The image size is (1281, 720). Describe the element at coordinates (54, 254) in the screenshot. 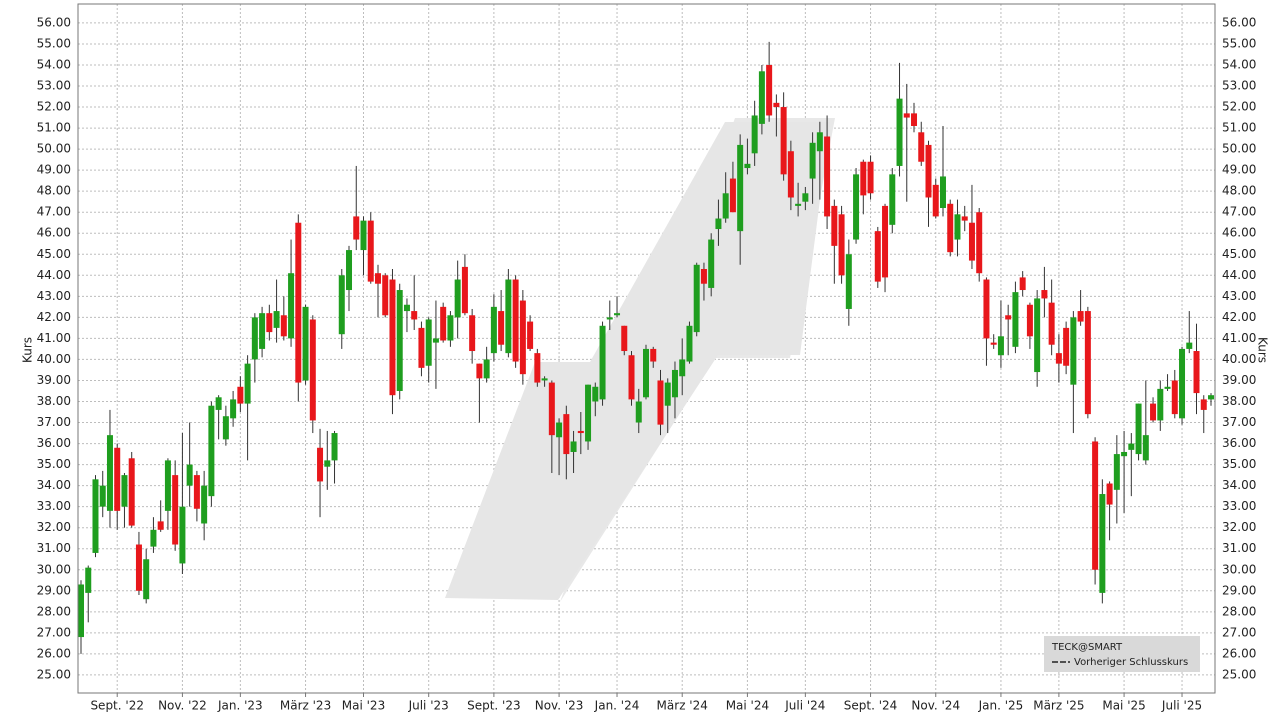

I see `y-tick-label: 45.00` at that location.